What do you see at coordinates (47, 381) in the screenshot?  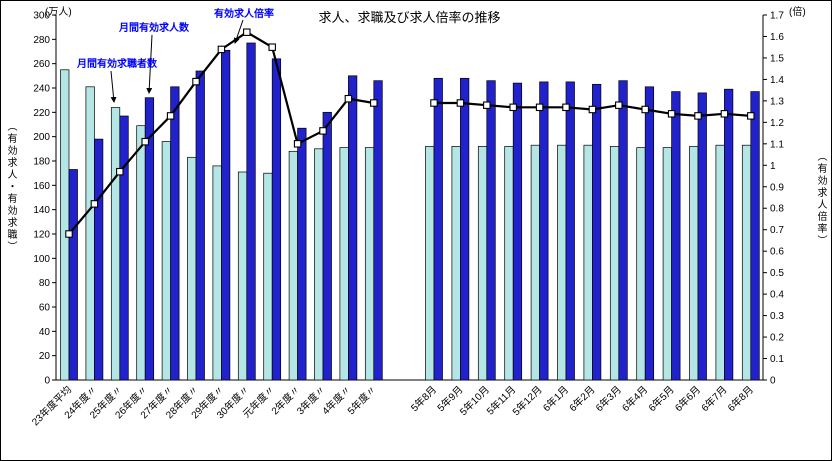 I see `left-tick-label: 0` at bounding box center [47, 381].